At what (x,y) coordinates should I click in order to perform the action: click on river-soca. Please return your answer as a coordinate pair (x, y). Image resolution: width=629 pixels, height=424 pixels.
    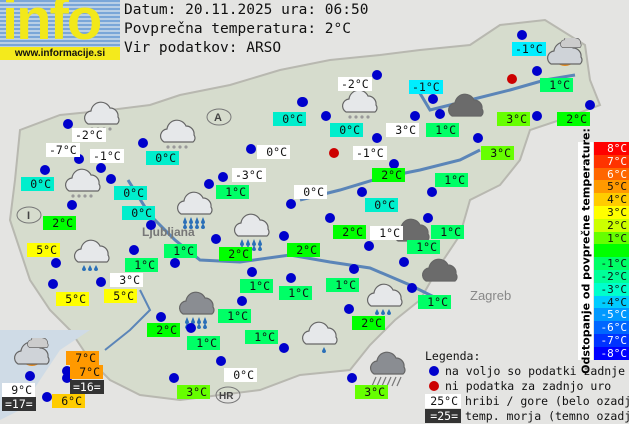
    Looking at the image, I should click on (128, 320).